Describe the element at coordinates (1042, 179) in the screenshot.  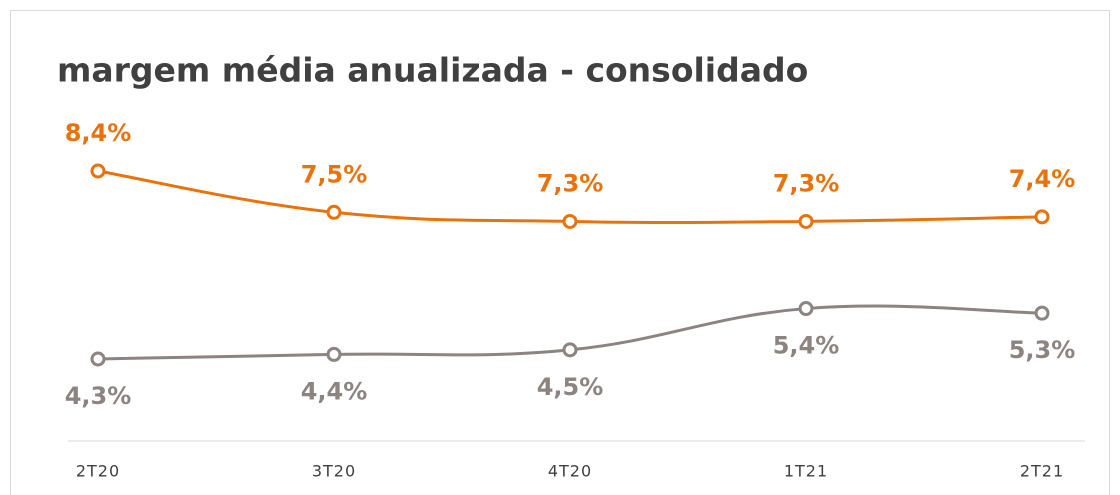
I see `value-label: 7,4%` at that location.